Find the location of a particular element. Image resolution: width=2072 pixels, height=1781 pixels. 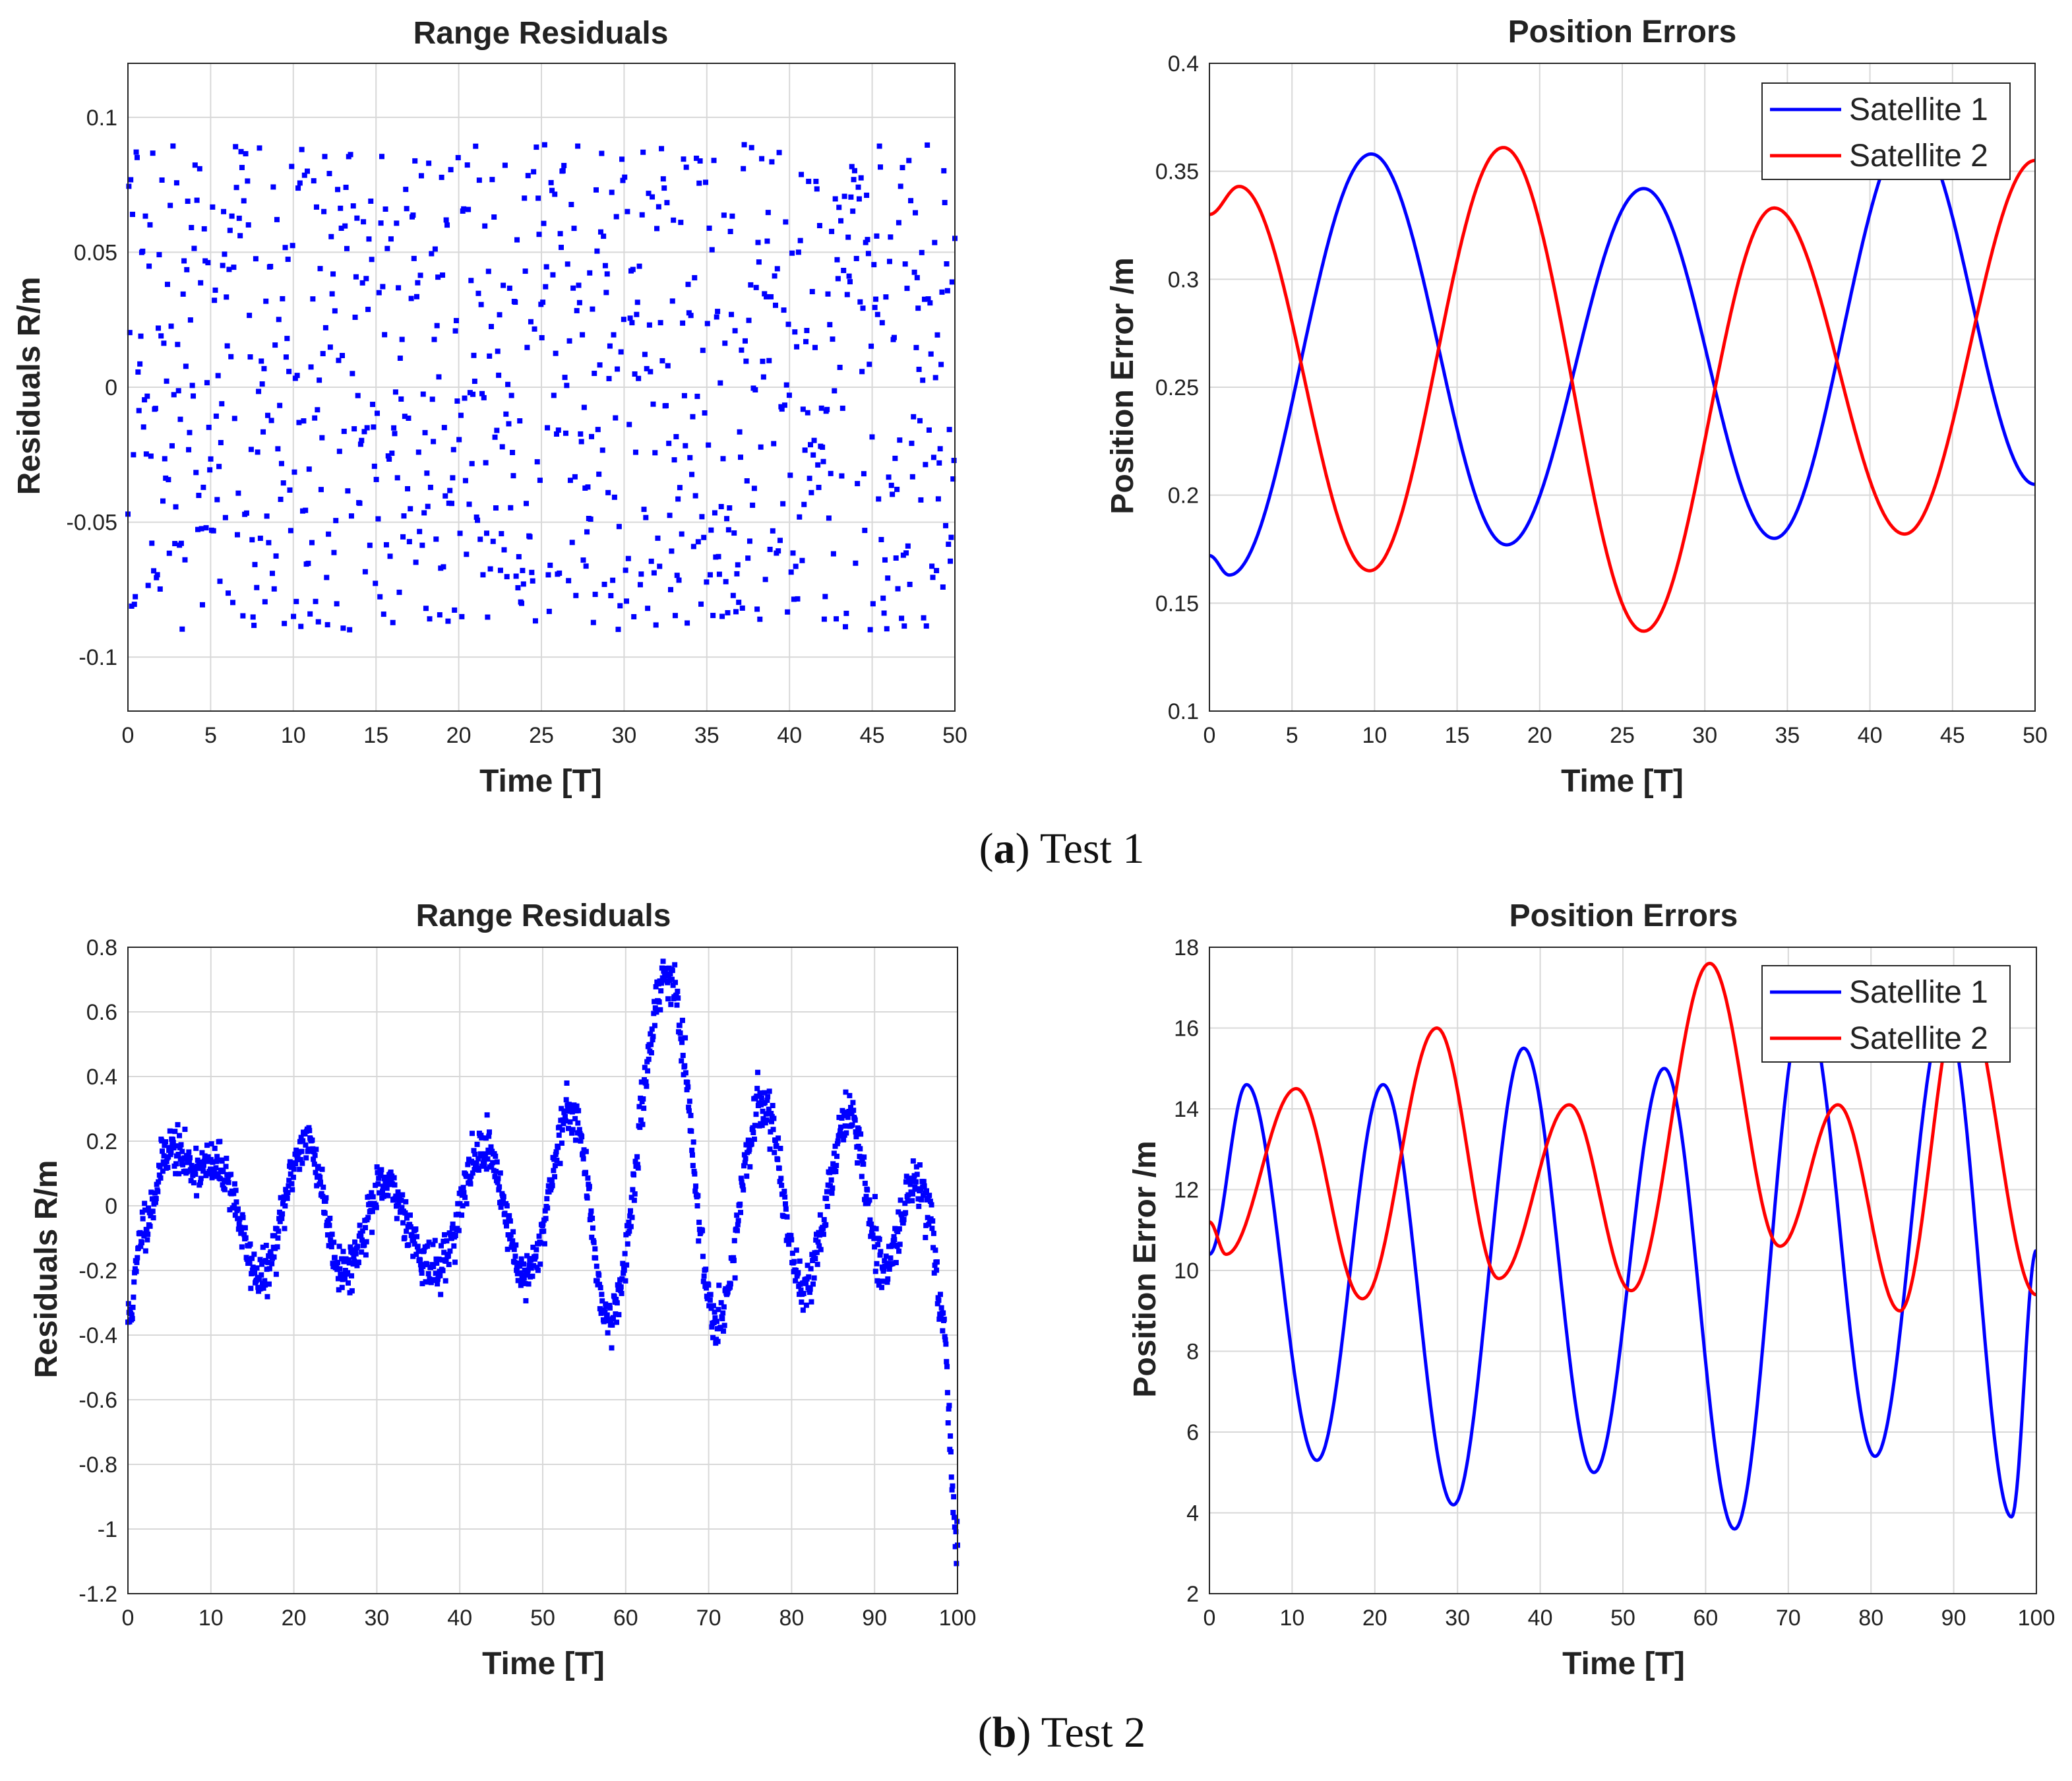

chart-title: Position Errors is located at coordinates (1623, 916).